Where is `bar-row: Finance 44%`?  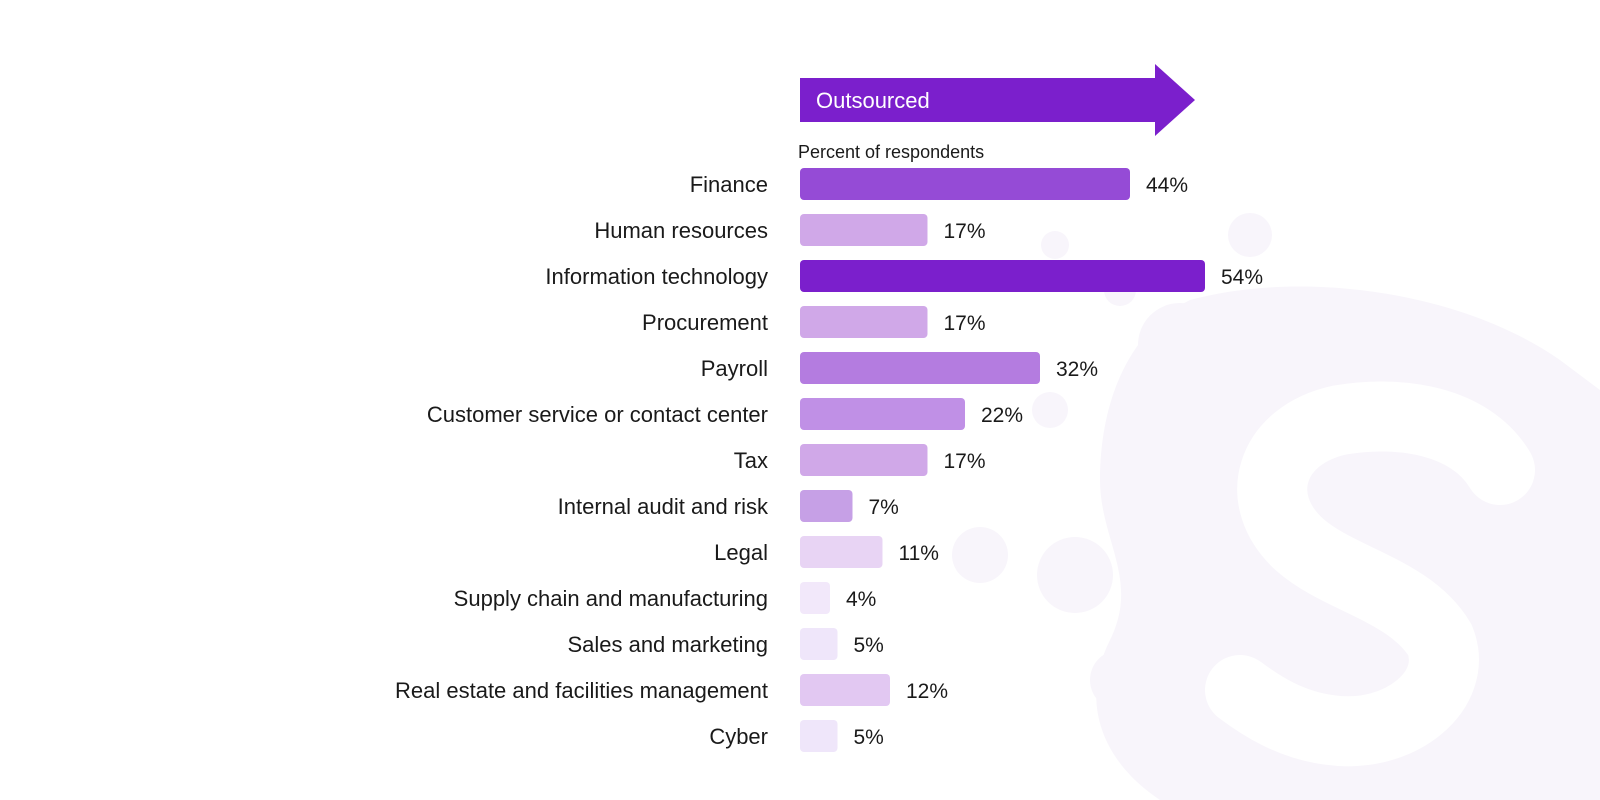
bar-row: Finance 44% is located at coordinates (939, 184).